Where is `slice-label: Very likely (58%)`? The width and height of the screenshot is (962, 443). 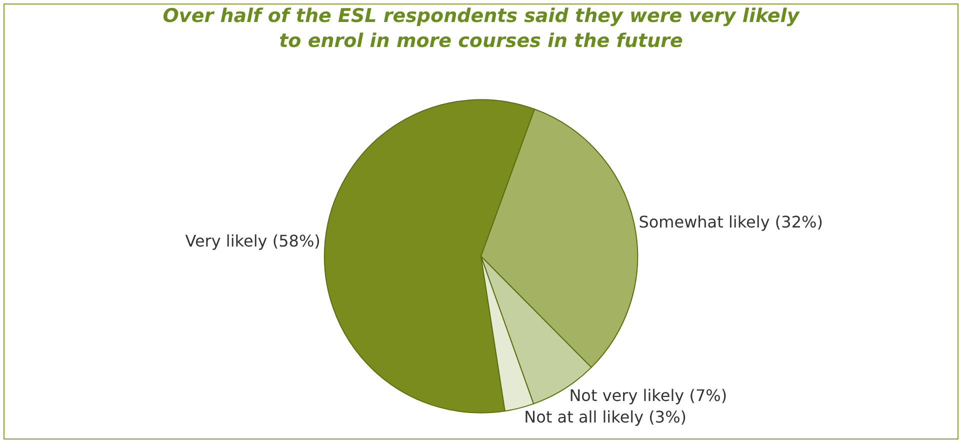 slice-label: Very likely (58%) is located at coordinates (252, 240).